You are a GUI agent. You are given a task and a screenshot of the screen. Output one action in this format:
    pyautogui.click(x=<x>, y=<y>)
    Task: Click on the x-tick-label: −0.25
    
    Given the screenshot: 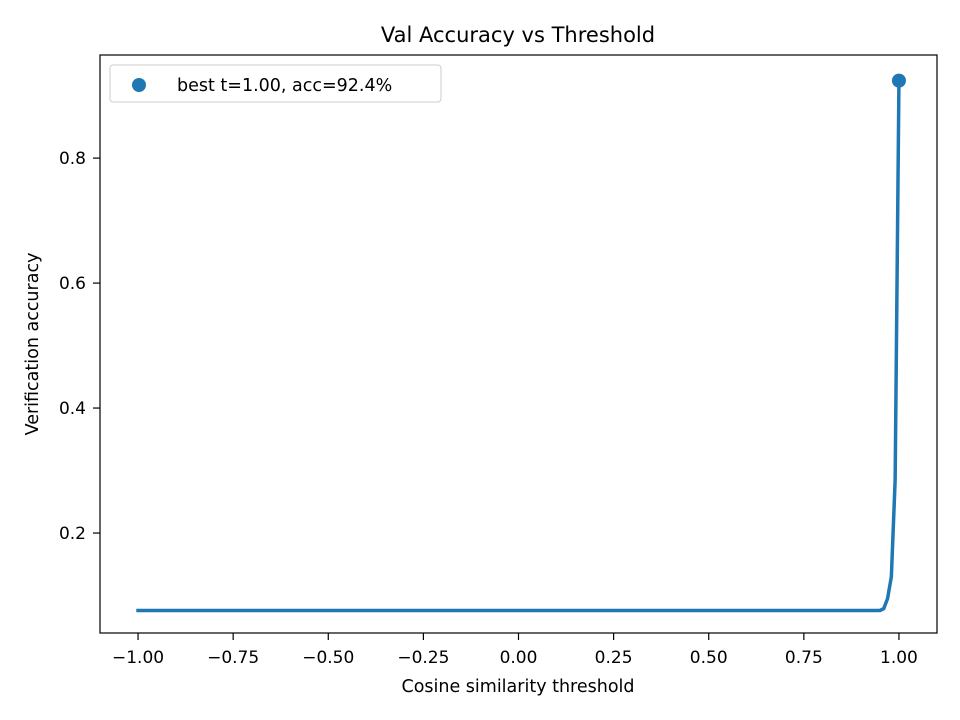 What is the action you would take?
    pyautogui.click(x=423, y=658)
    